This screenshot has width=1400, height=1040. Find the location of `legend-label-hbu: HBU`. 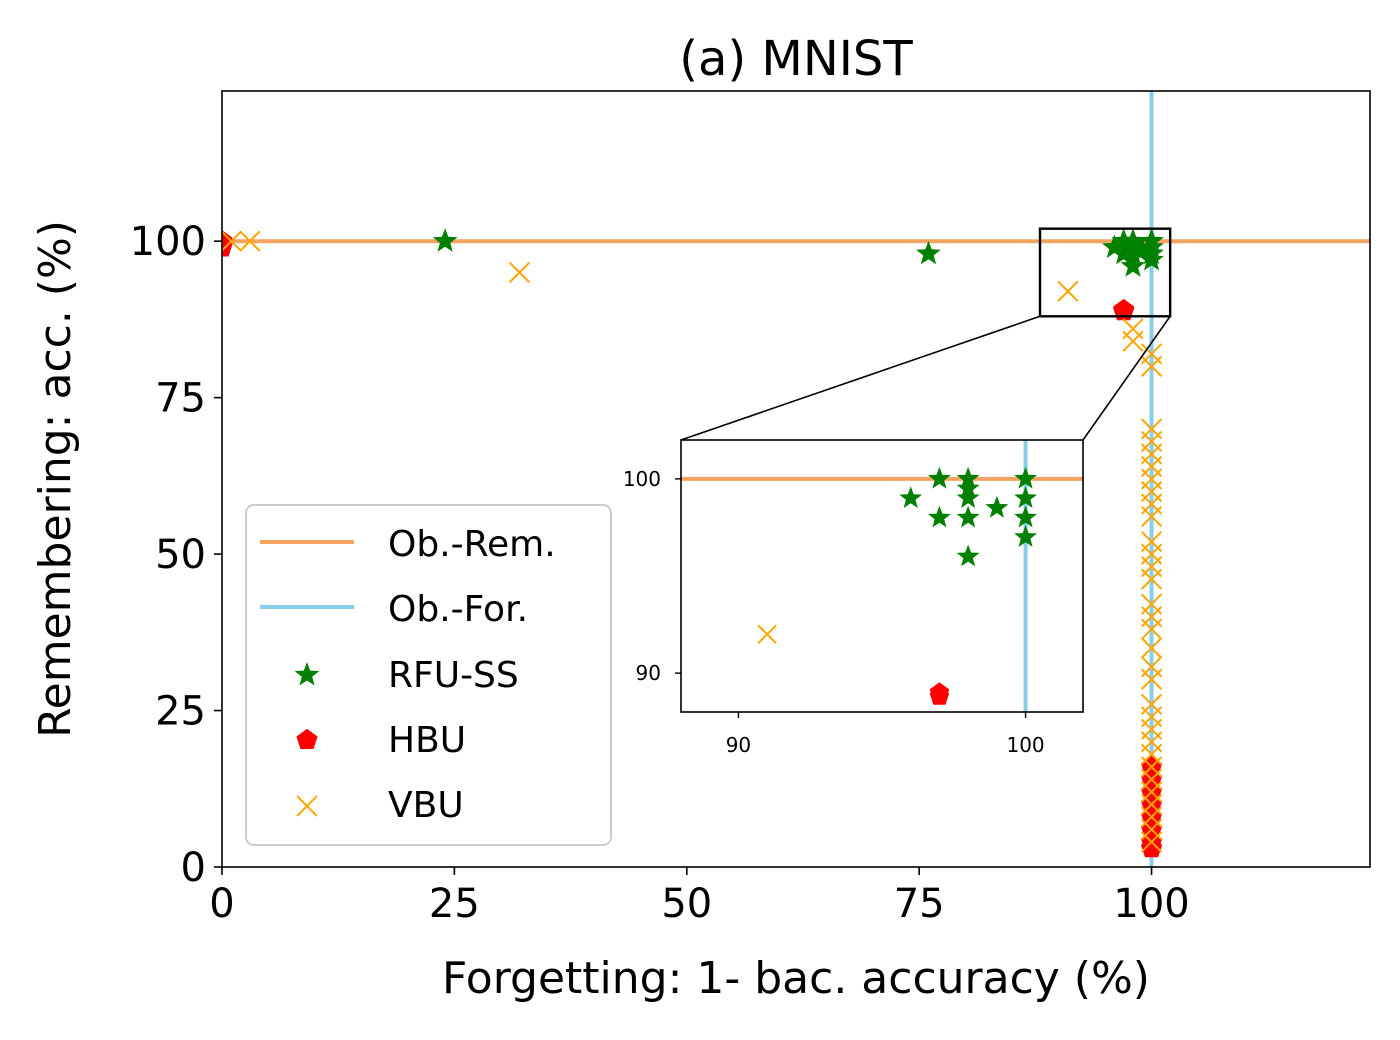

legend-label-hbu: HBU is located at coordinates (427, 740).